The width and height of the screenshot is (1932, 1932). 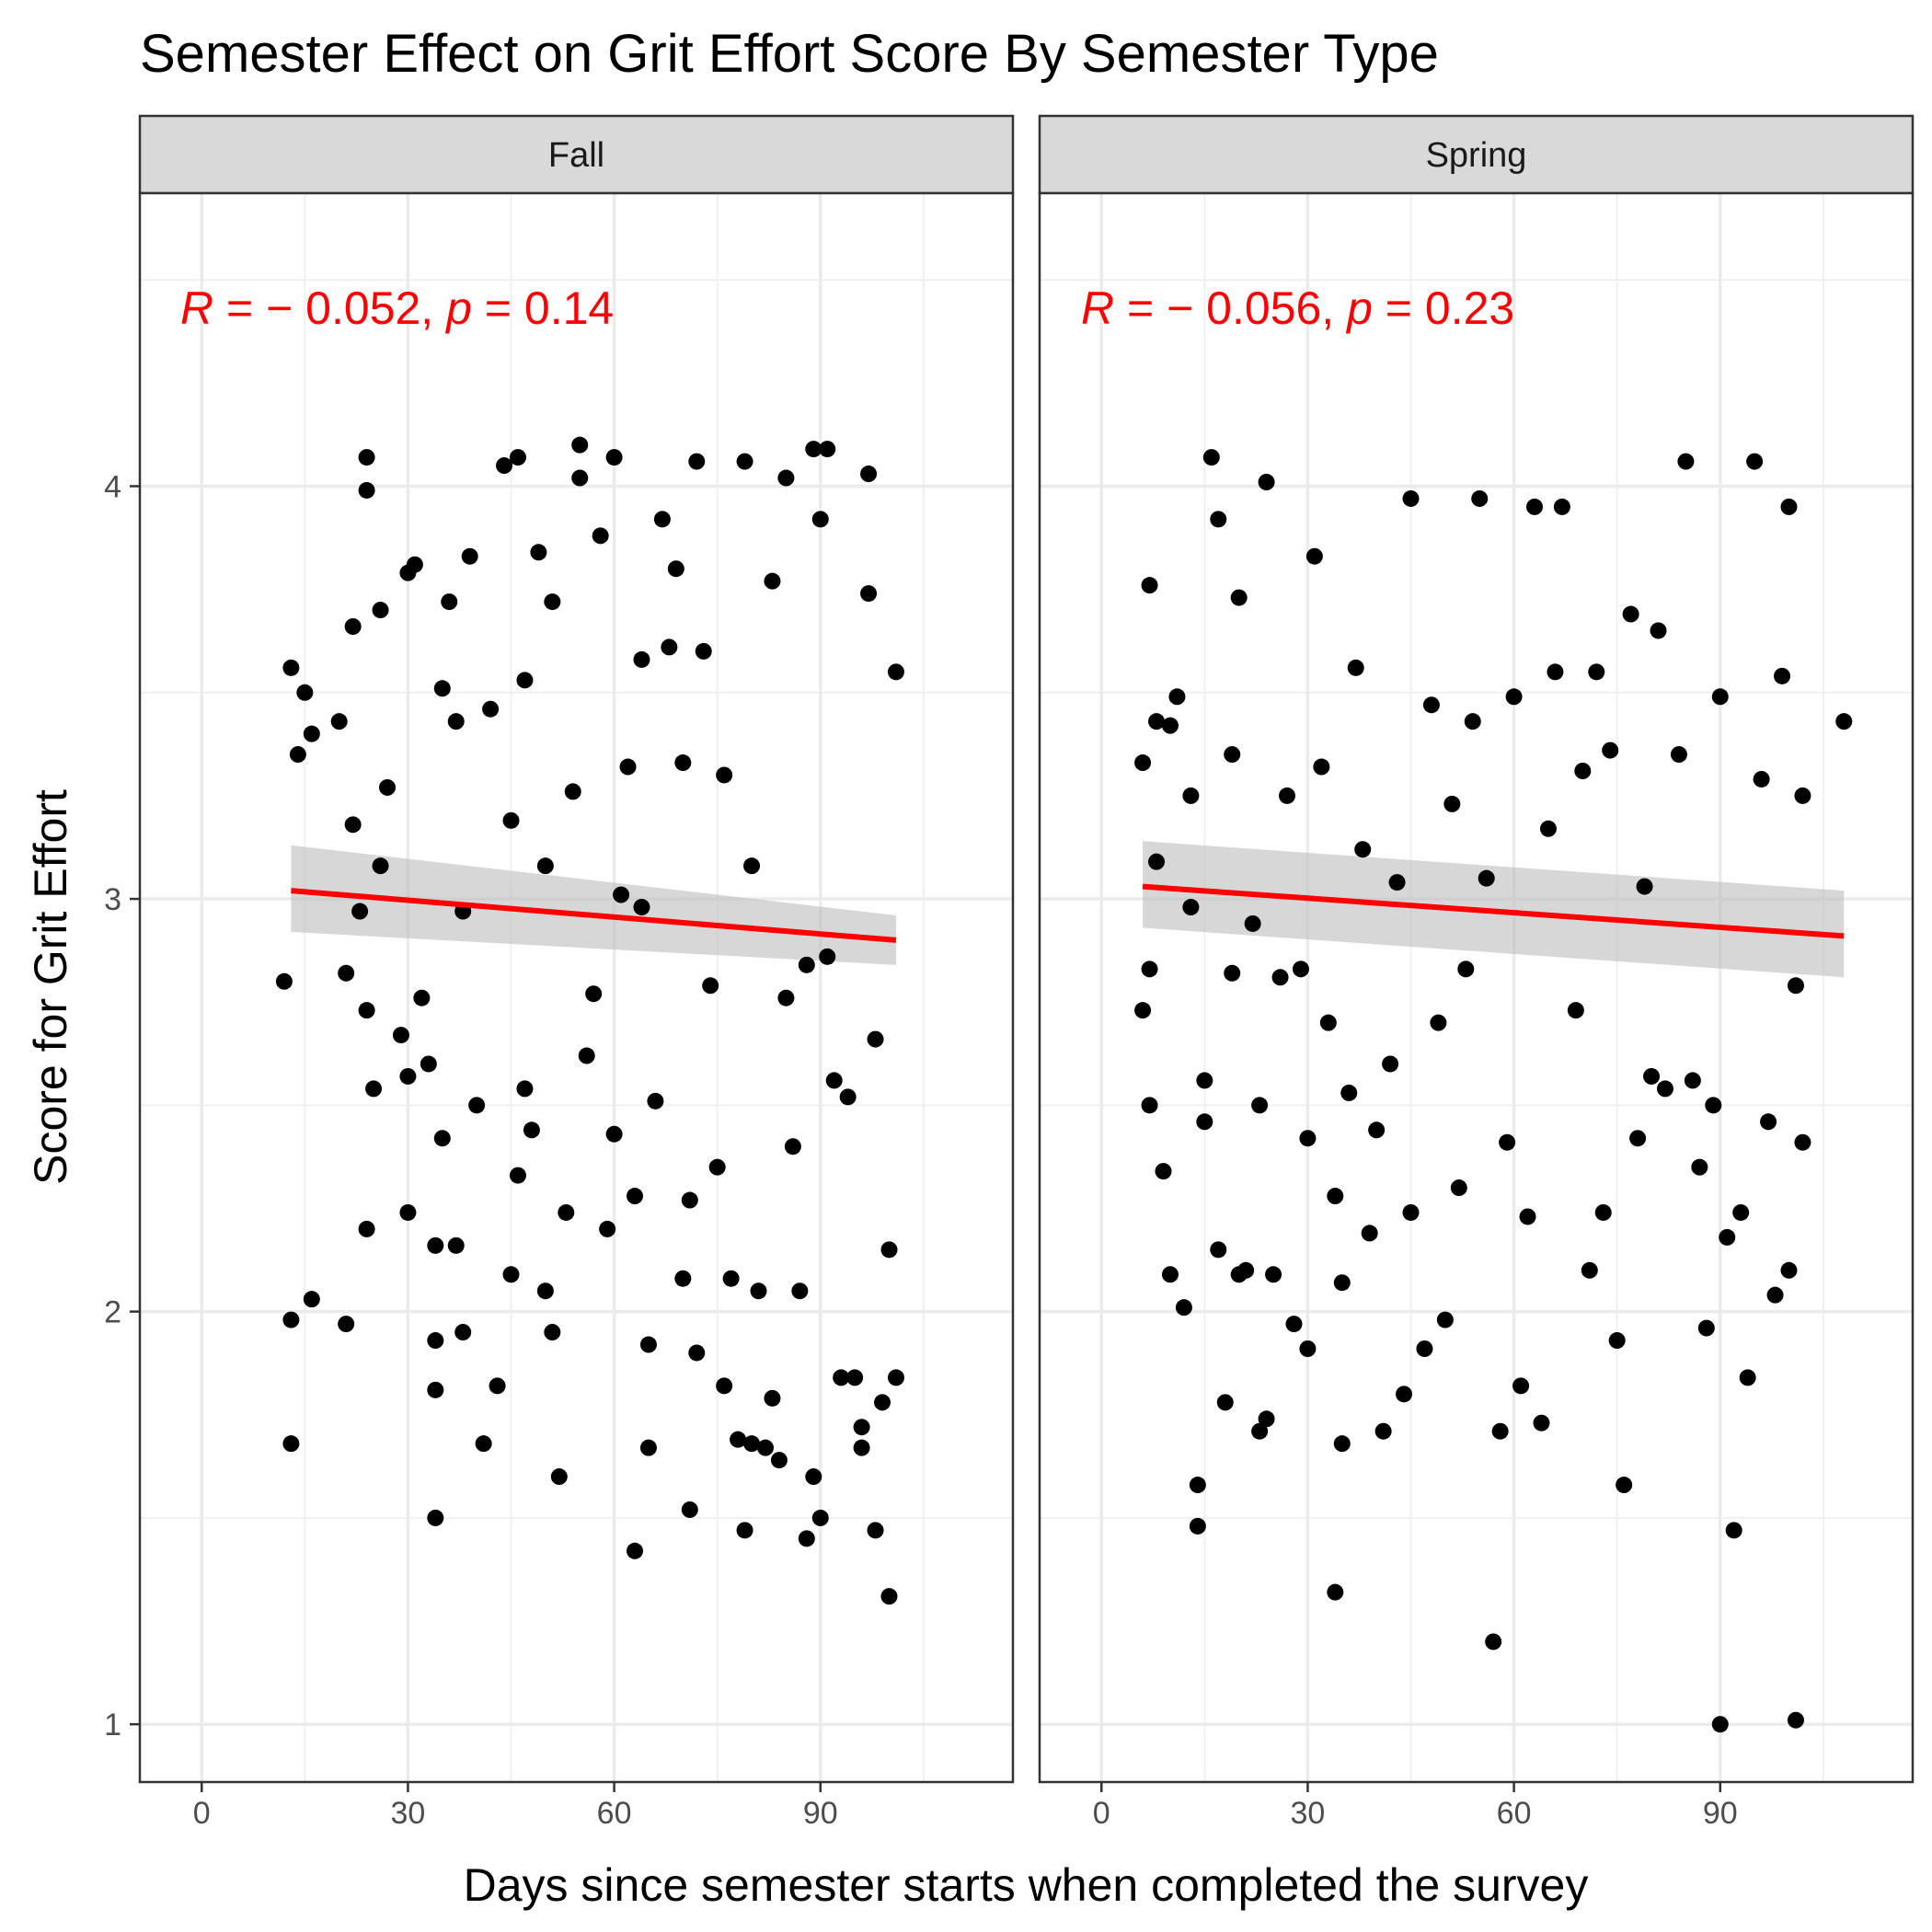 What do you see at coordinates (1297, 308) in the screenshot?
I see `correlation-annotation-spring: R = − 0.056, p = 0.23` at bounding box center [1297, 308].